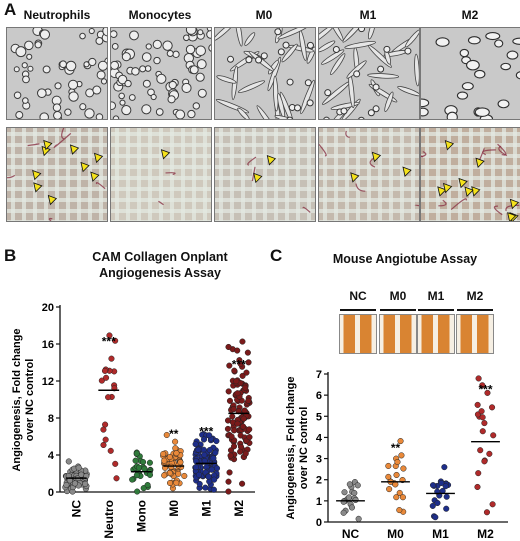  What do you see at coordinates (398, 296) in the screenshot?
I see `tube-label-m0: M0` at bounding box center [398, 296].